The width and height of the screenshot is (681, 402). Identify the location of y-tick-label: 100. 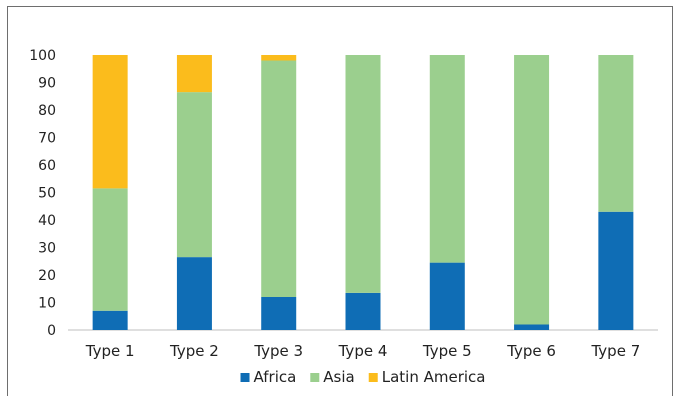
(42, 56).